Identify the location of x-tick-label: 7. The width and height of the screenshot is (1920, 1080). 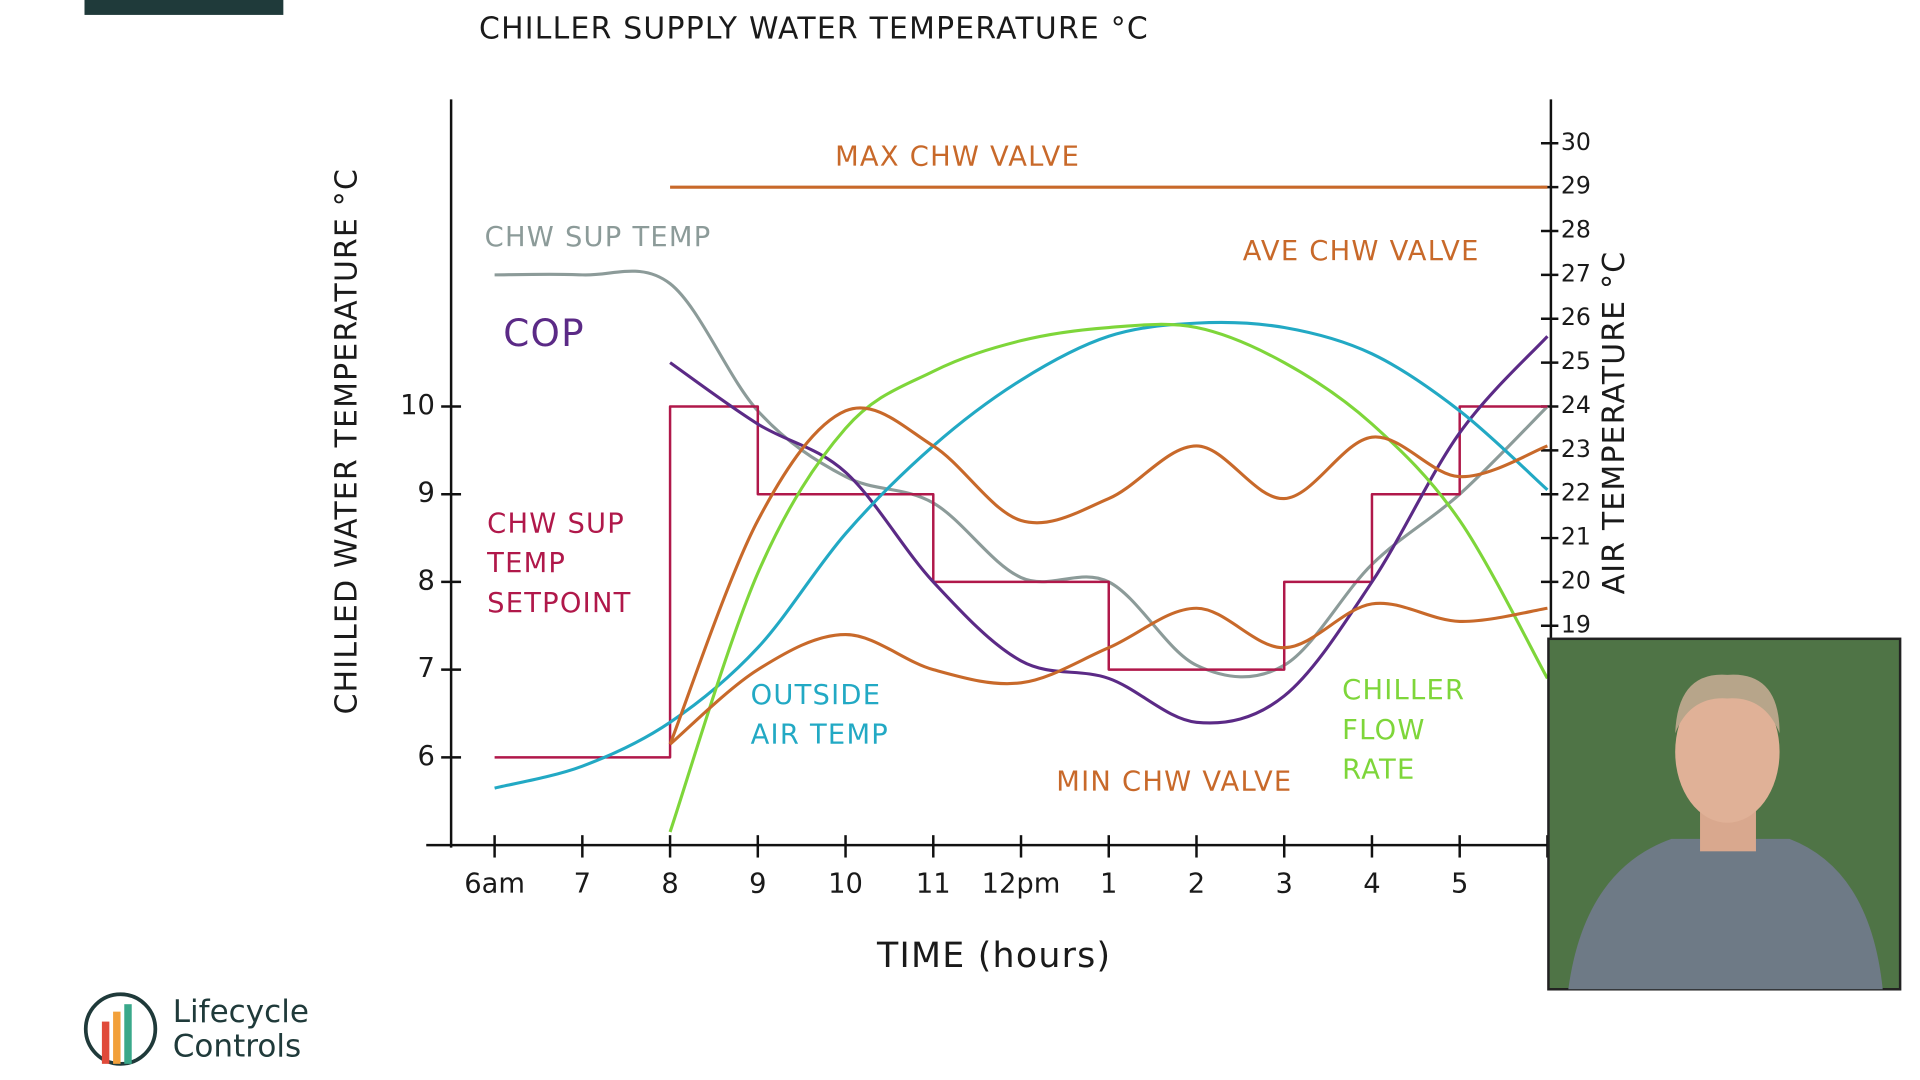
(582, 883).